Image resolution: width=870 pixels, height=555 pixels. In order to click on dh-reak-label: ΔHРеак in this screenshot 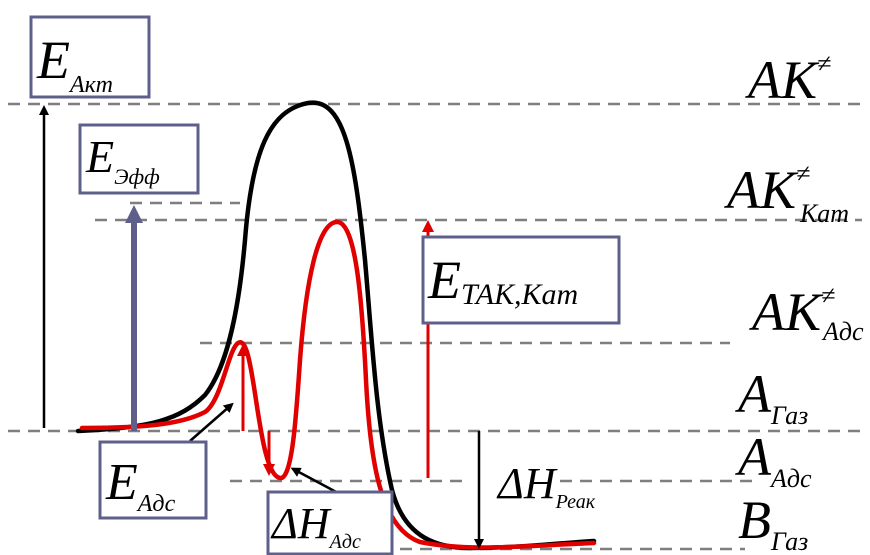, I will do `click(546, 486)`.